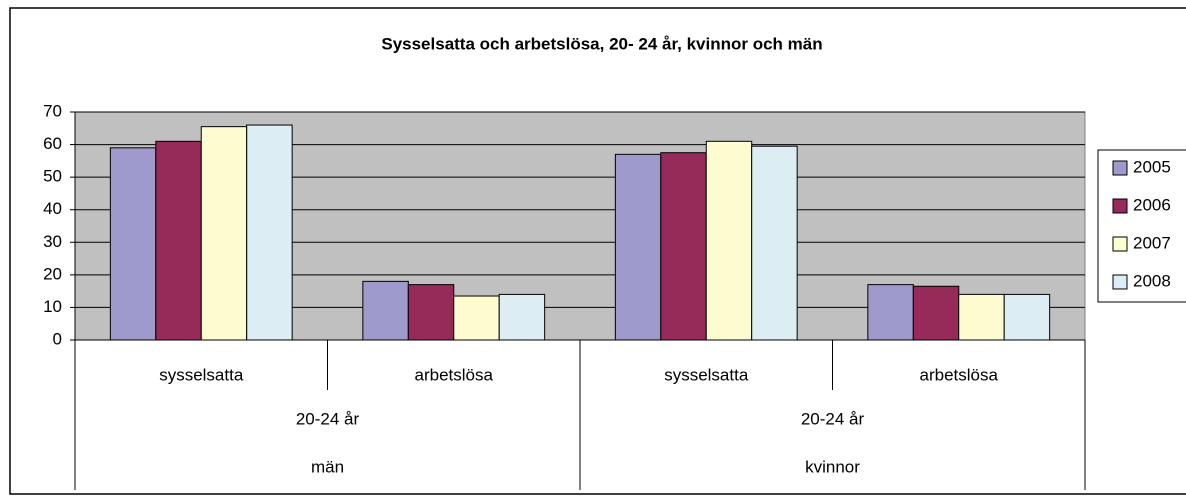 The width and height of the screenshot is (1186, 503). Describe the element at coordinates (327, 466) in the screenshot. I see `gender-group-label: män` at that location.